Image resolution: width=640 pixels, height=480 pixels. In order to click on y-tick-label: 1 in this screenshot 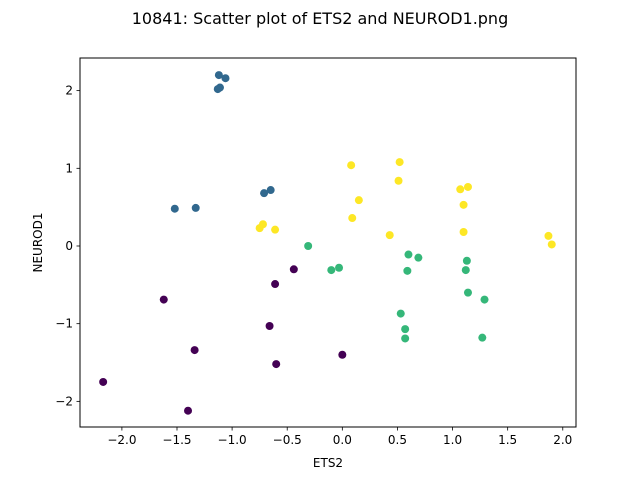, I will do `click(69, 168)`.